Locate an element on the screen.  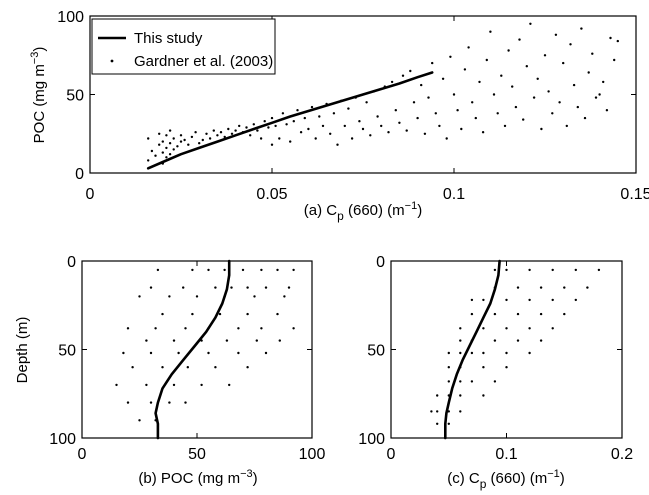
panel-b-ylabel: Depth (m) is located at coordinates (22, 350).